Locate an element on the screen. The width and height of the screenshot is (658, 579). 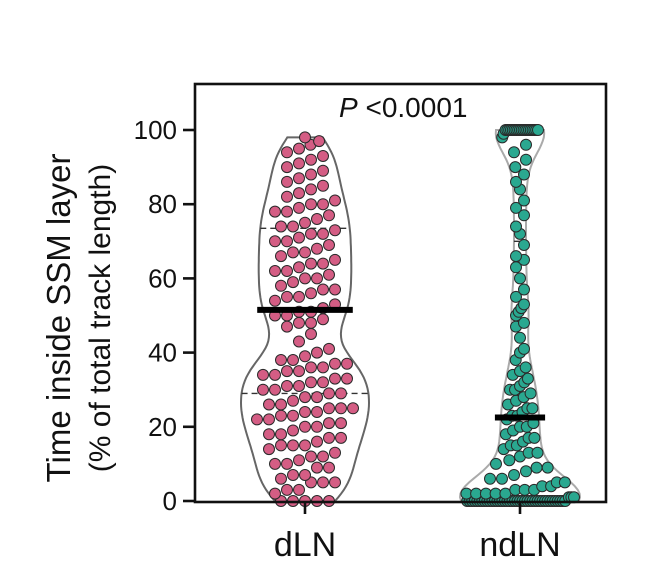
x-tick-label-dLN: dLN is located at coordinates (305, 545).